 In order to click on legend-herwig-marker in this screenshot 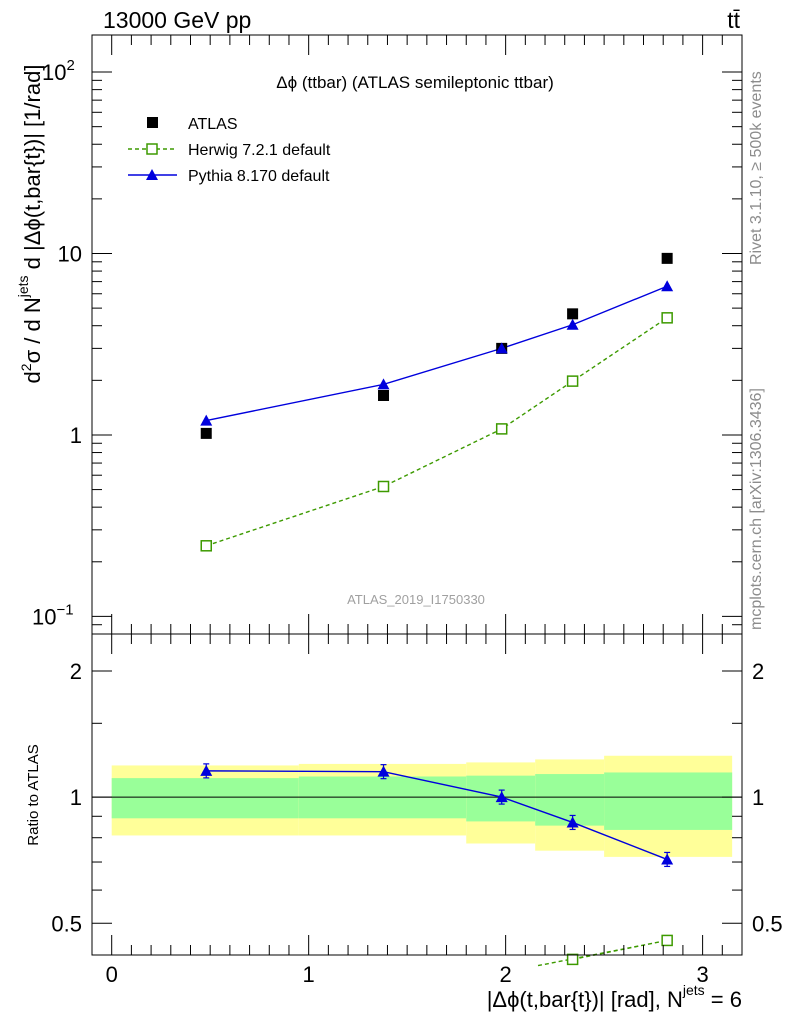, I will do `click(152, 149)`.